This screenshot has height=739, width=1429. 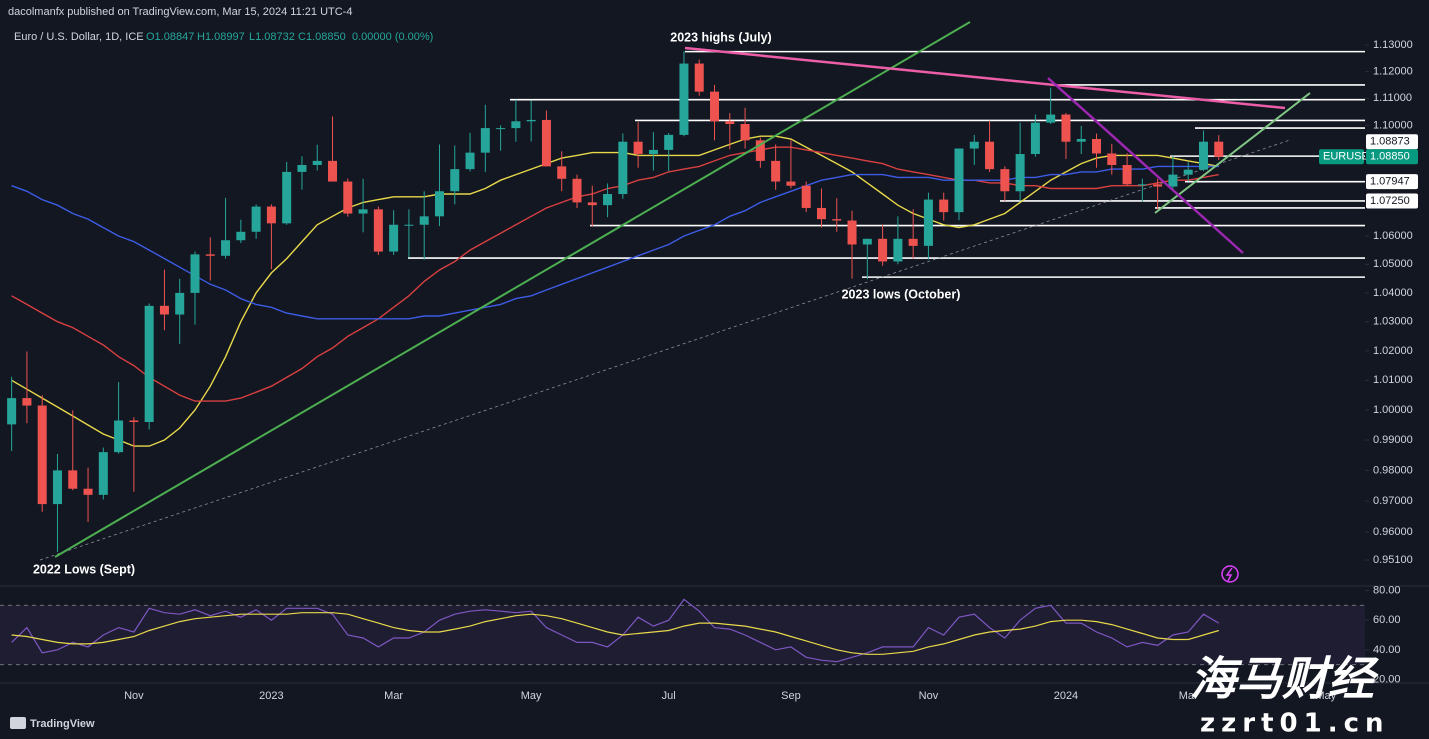 What do you see at coordinates (1232, 153) in the screenshot?
I see `green-channel` at bounding box center [1232, 153].